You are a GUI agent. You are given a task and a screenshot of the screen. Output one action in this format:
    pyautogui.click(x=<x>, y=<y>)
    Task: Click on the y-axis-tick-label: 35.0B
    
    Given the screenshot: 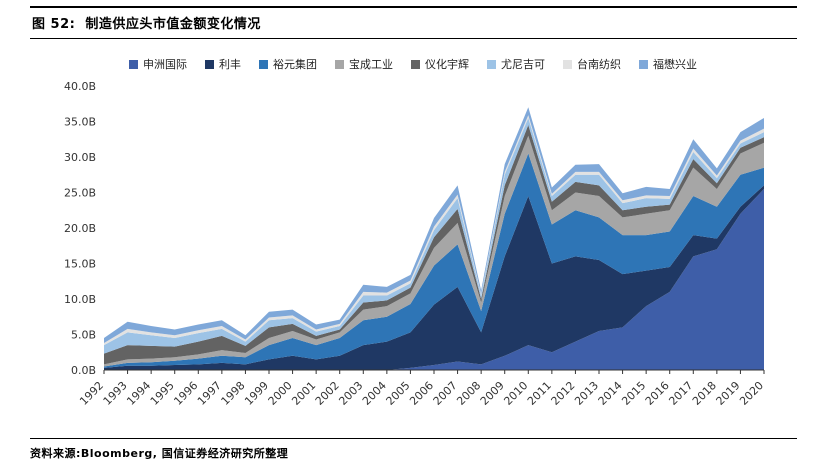 What is the action you would take?
    pyautogui.click(x=80, y=122)
    